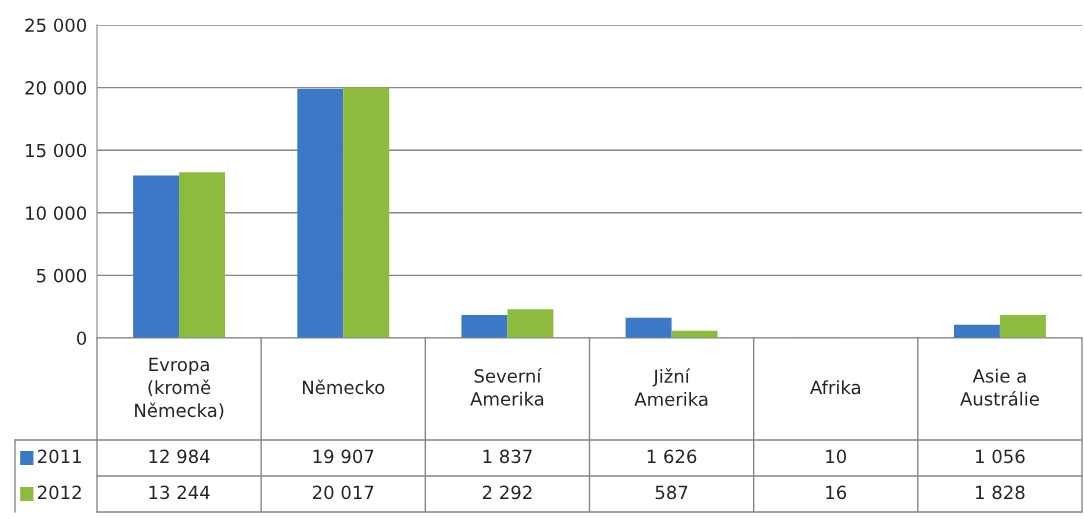 The height and width of the screenshot is (519, 1084). I want to click on data-label: 1 828, so click(1000, 492).